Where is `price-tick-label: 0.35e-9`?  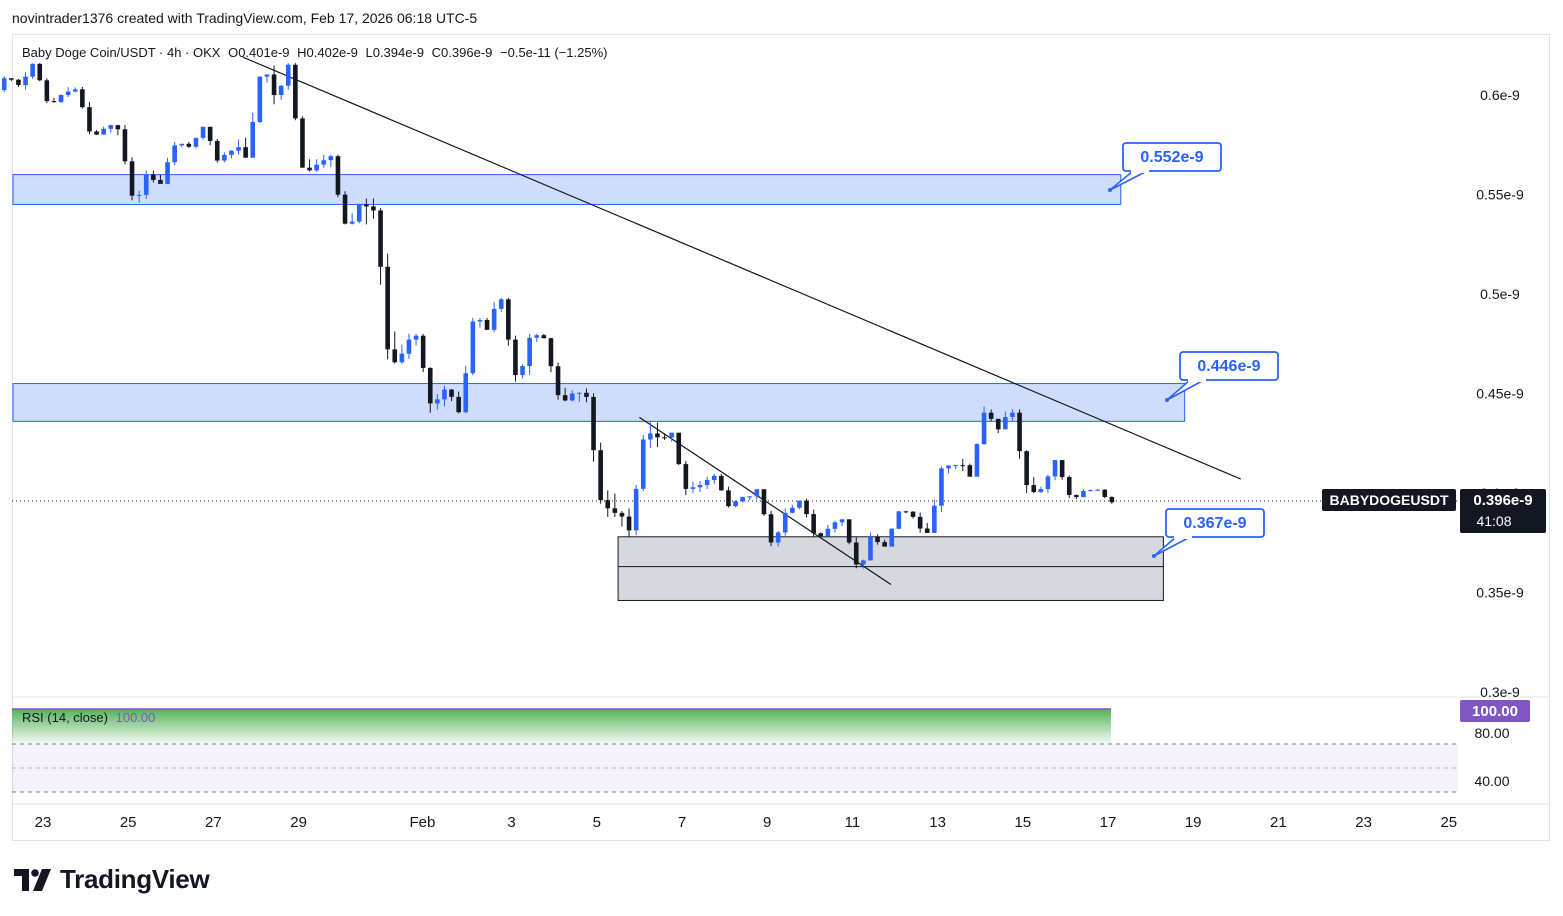
price-tick-label: 0.35e-9 is located at coordinates (1500, 593).